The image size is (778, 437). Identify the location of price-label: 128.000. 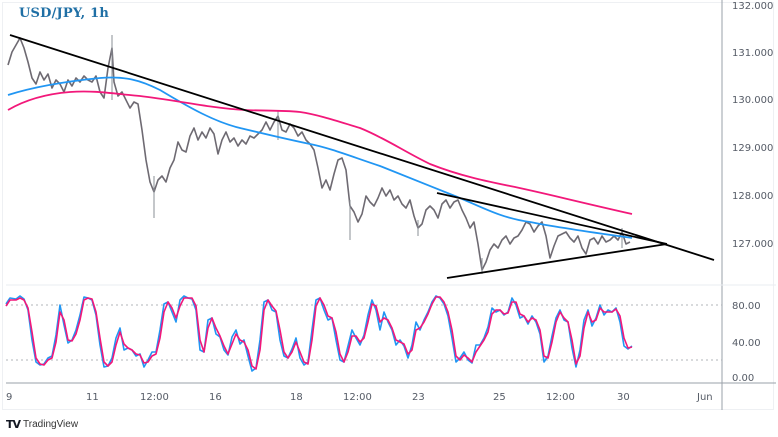
(752, 196).